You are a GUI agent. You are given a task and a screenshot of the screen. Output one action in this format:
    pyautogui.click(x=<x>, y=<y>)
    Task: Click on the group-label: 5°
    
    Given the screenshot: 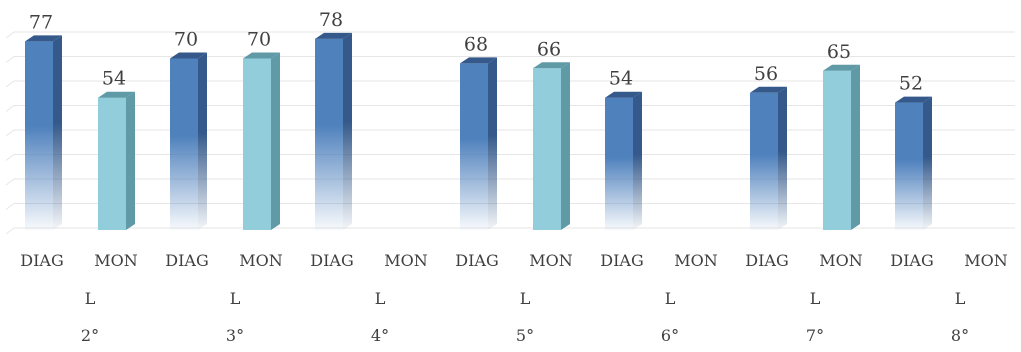 What is the action you would take?
    pyautogui.click(x=525, y=335)
    